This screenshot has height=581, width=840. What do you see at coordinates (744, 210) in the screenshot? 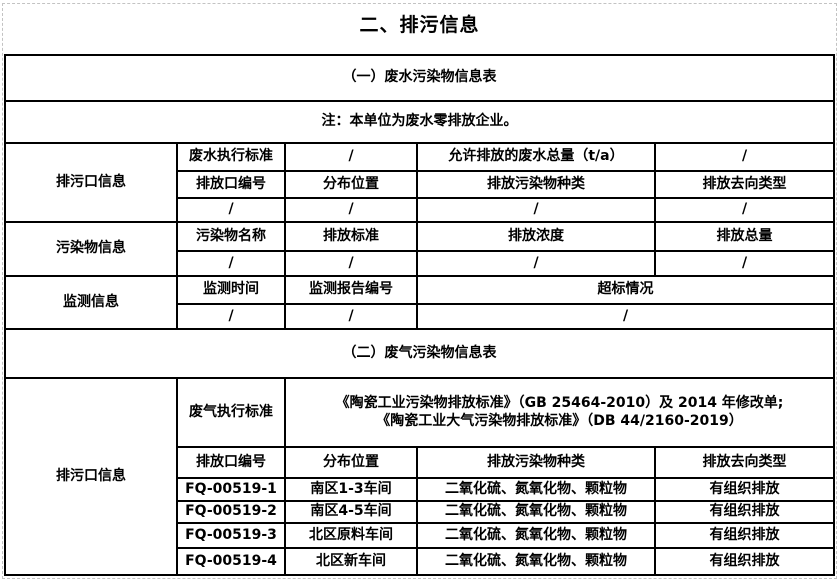
I see `discharge-type-value: /` at bounding box center [744, 210].